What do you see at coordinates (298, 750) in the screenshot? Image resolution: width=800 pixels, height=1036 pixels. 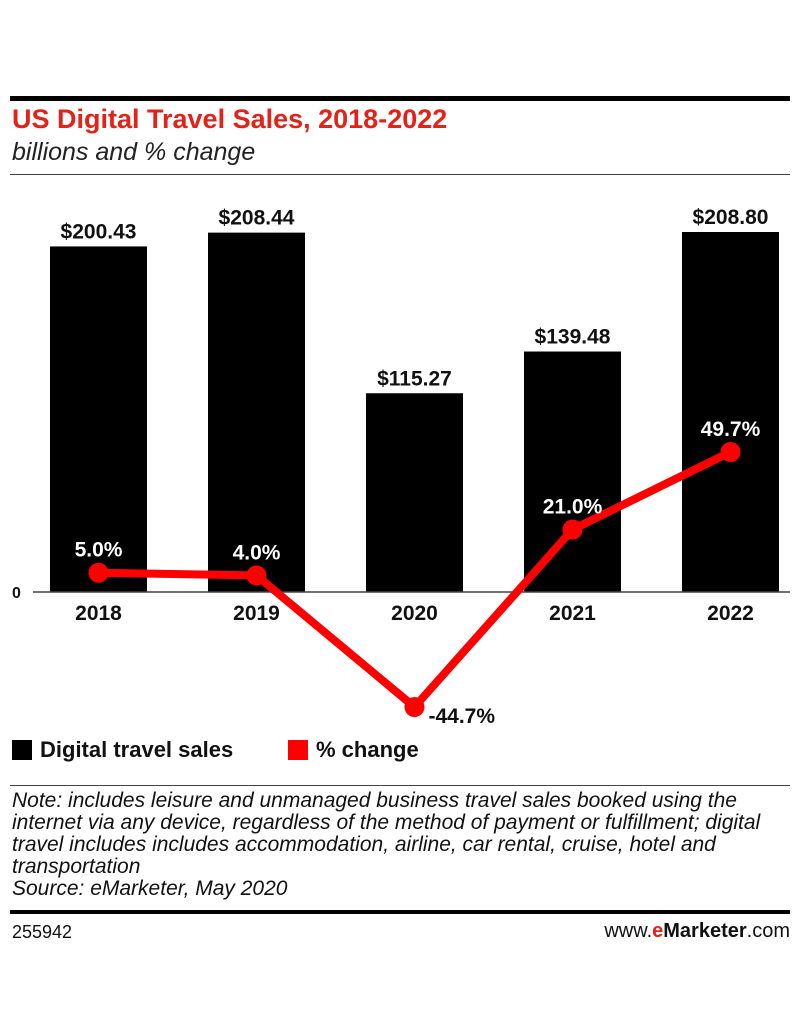 I see `legend-swatch-change` at bounding box center [298, 750].